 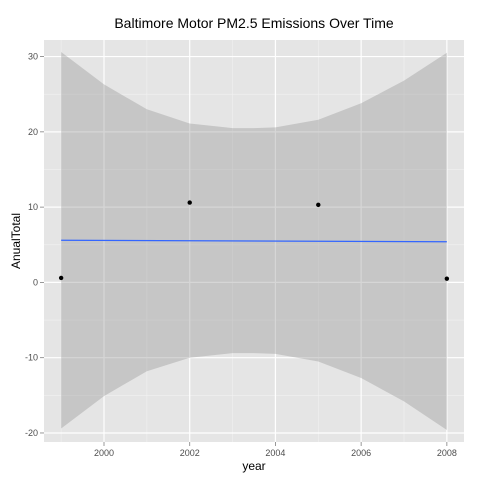 What do you see at coordinates (33, 57) in the screenshot?
I see `y-tick-label: 30` at bounding box center [33, 57].